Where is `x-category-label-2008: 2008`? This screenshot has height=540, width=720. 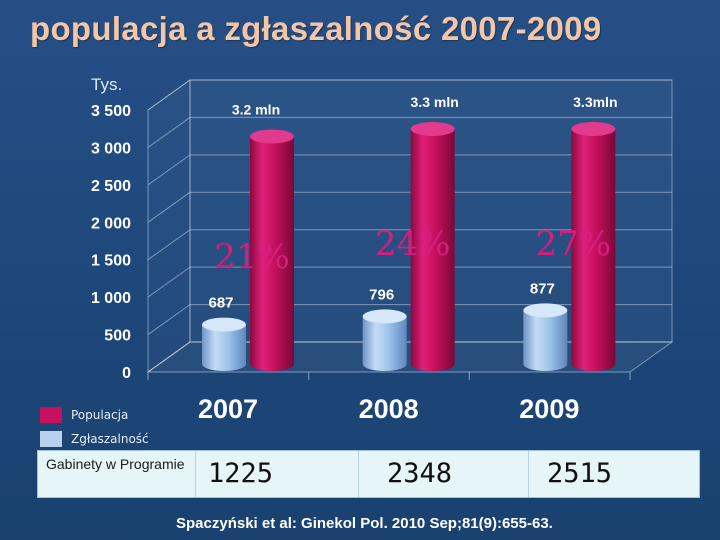
x-category-label-2008: 2008 is located at coordinates (389, 409).